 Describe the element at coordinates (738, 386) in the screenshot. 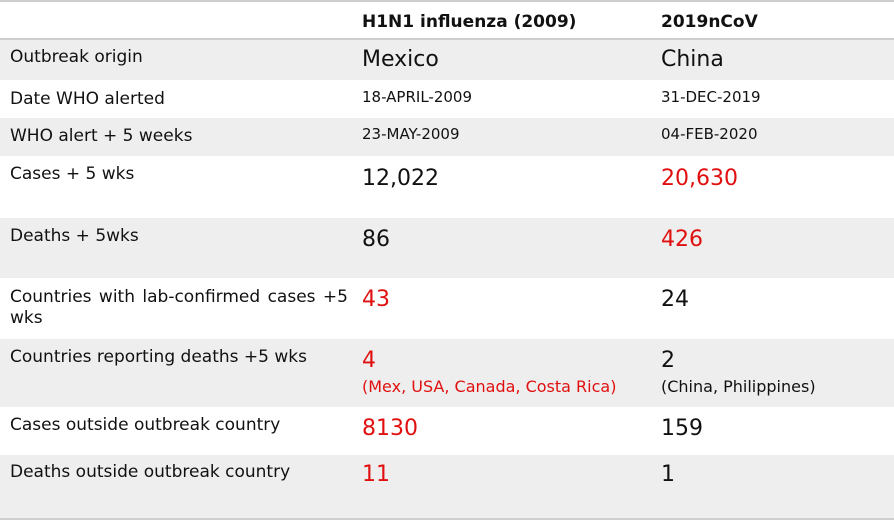

I see `ncov-note: (China, Philippines)` at that location.